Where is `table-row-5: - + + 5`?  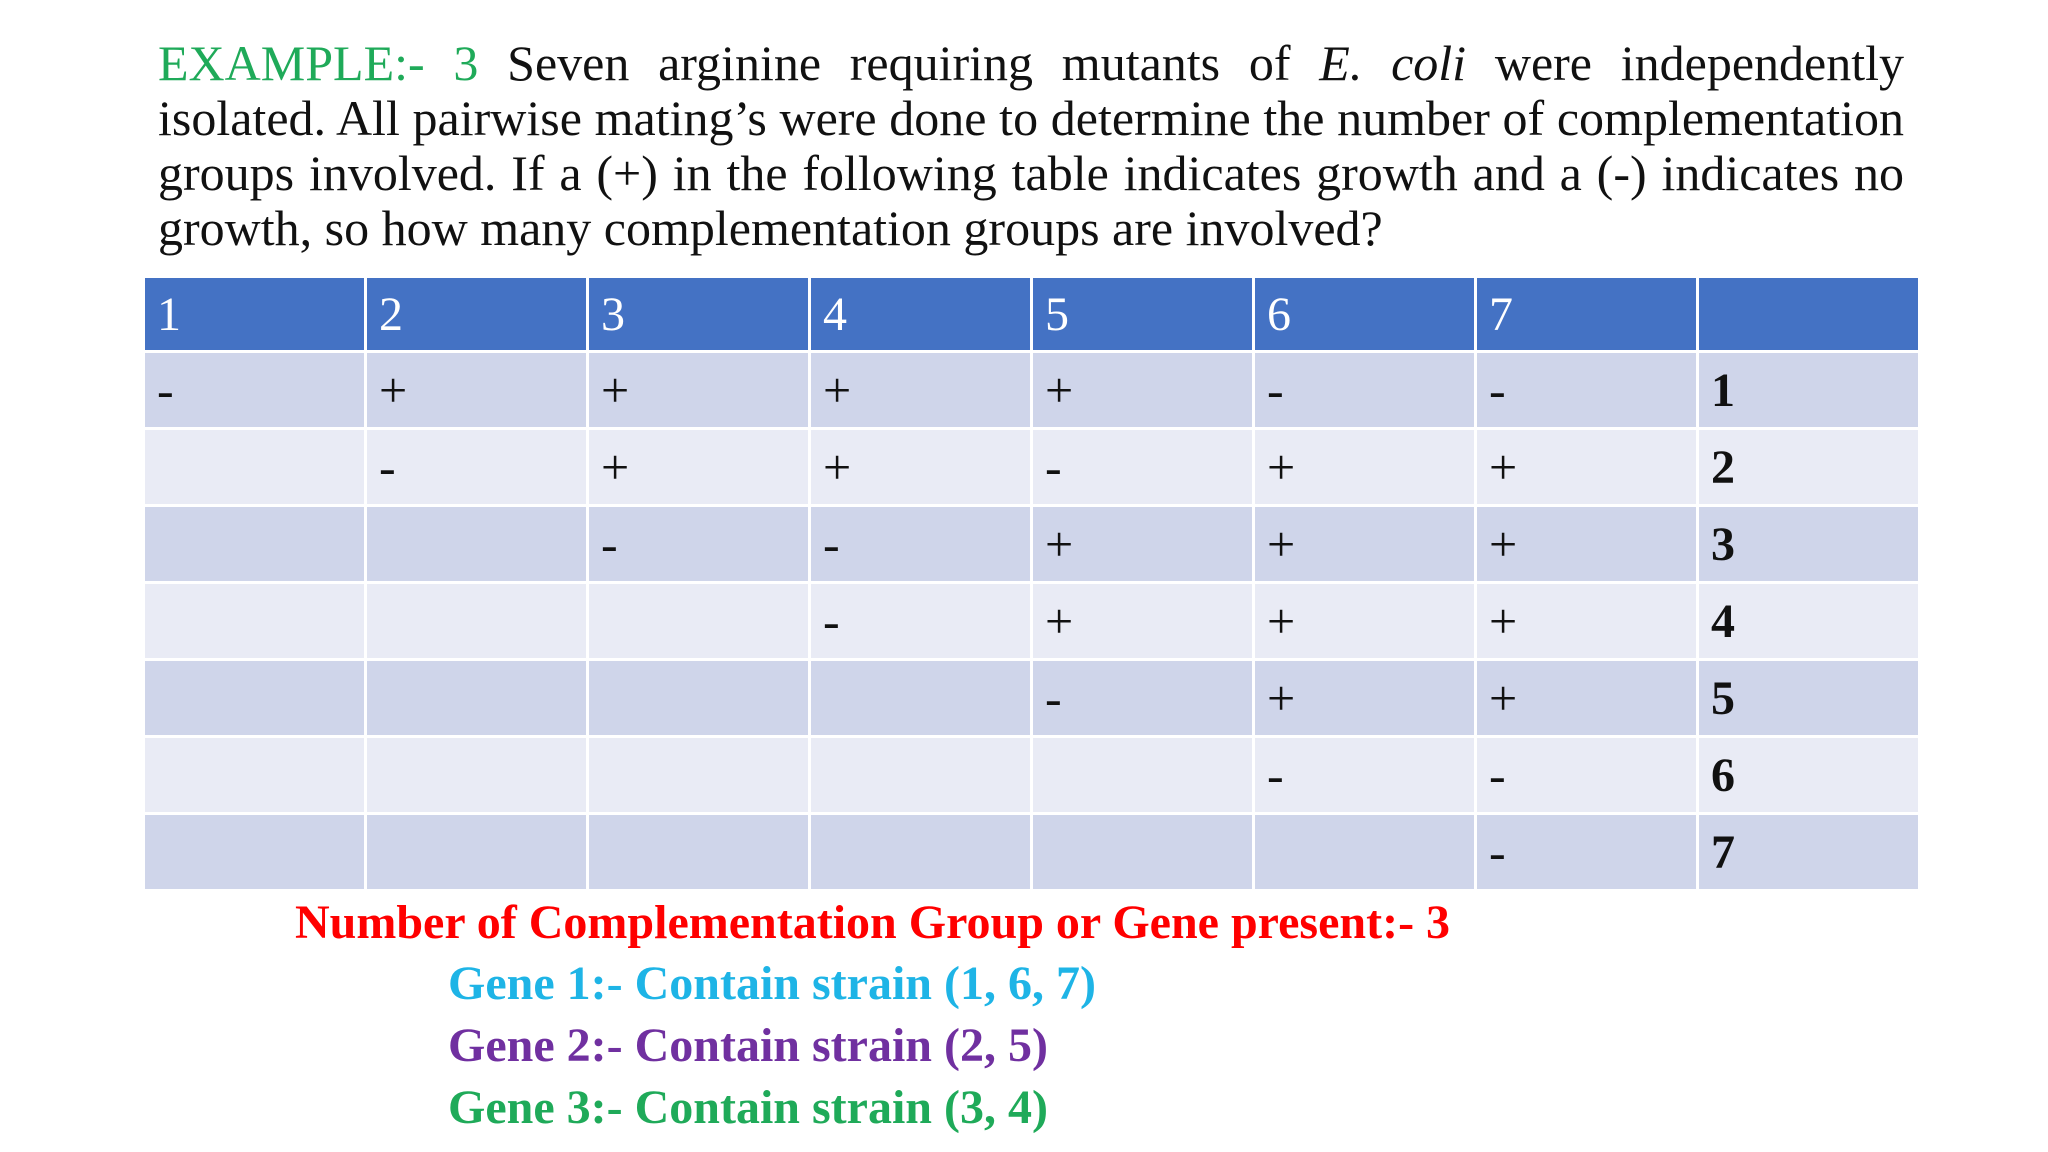
table-row-5: - + + 5 is located at coordinates (1031, 698).